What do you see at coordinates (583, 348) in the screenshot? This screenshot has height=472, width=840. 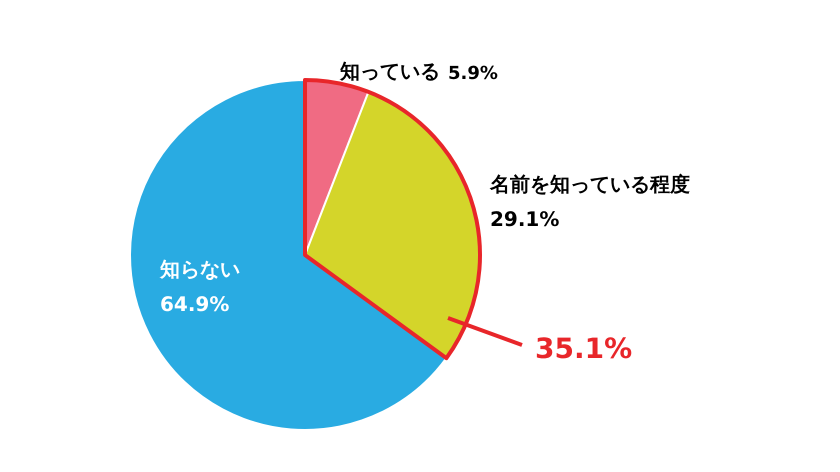 I see `text: 35.1%` at bounding box center [583, 348].